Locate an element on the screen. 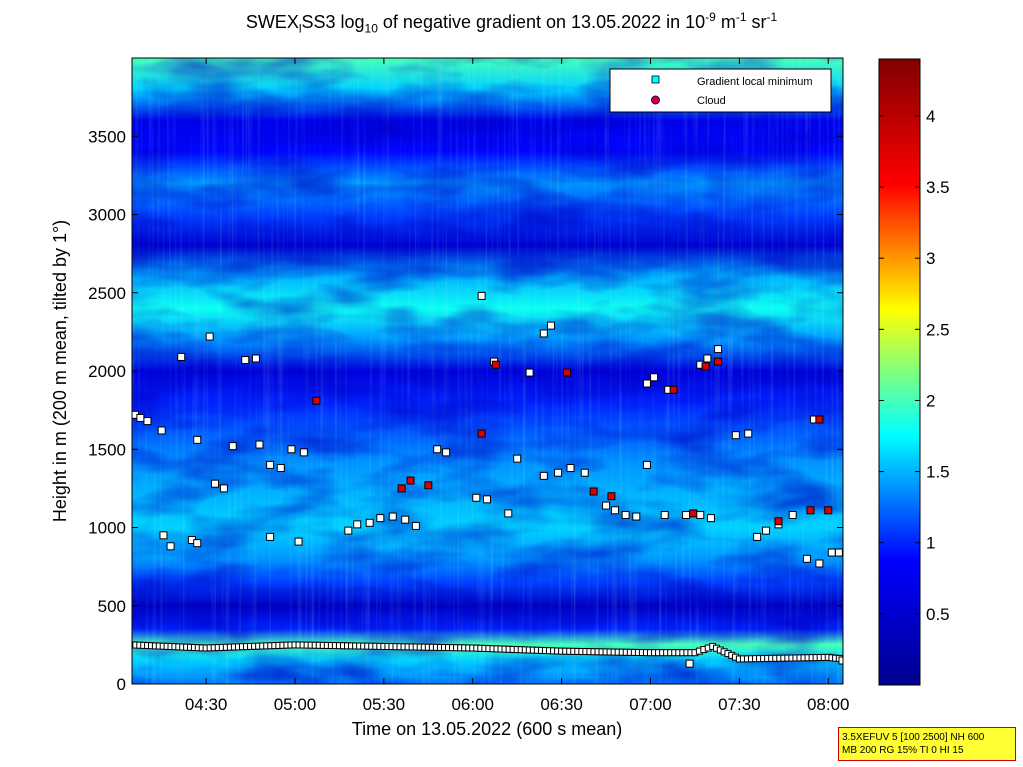 The image size is (1023, 767). colorbar-tick-label: 2 is located at coordinates (930, 400).